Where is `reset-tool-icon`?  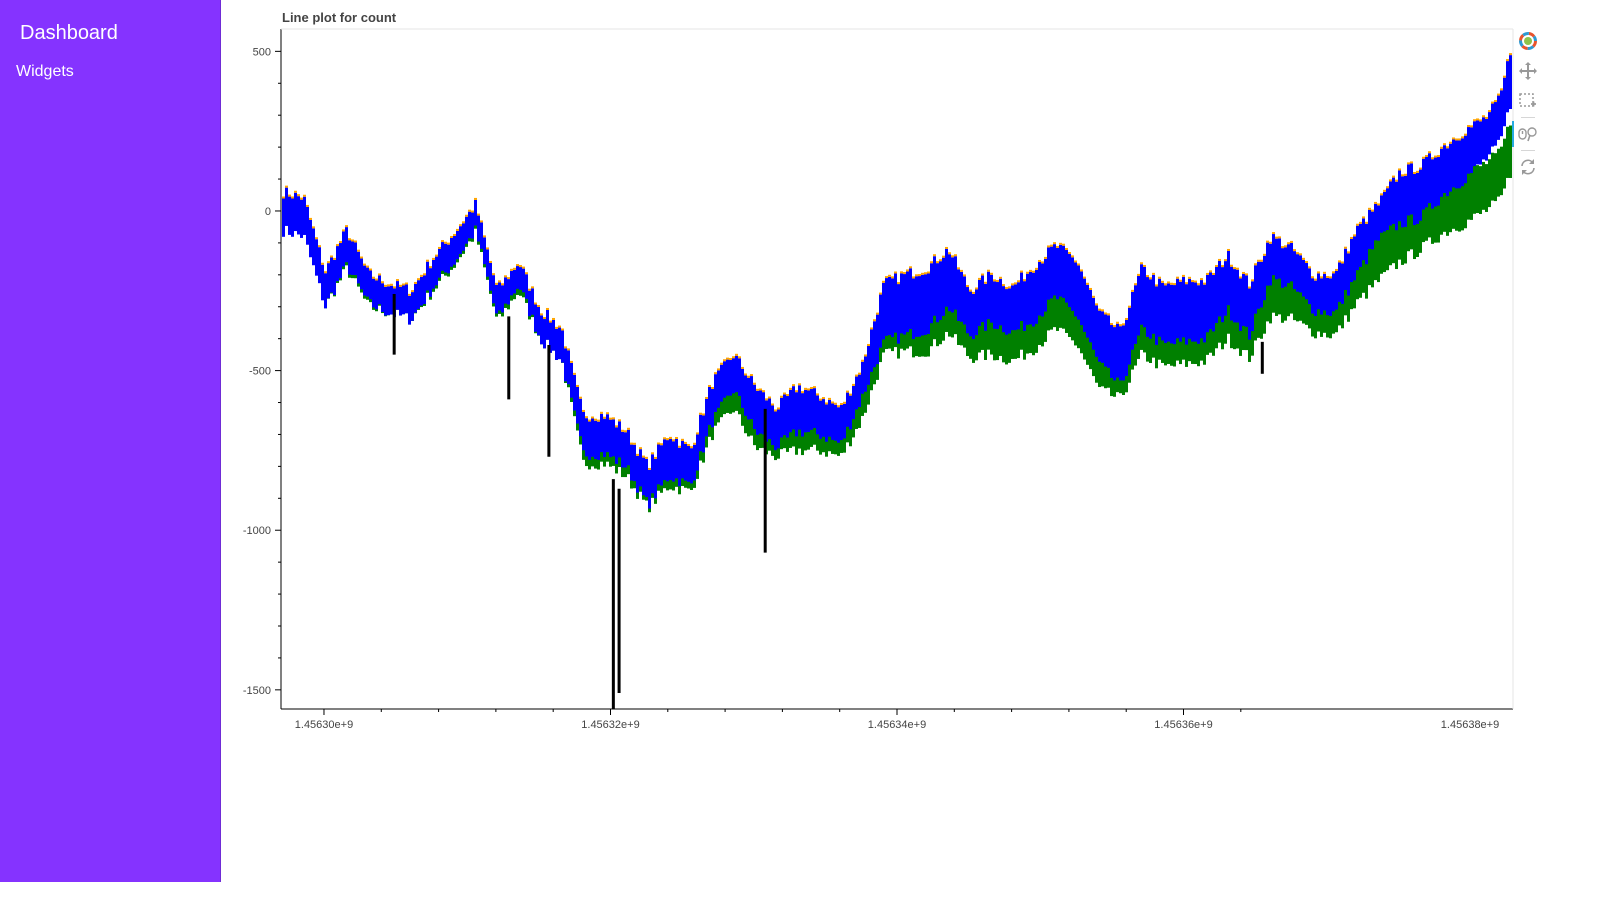
reset-tool-icon is located at coordinates (1528, 167).